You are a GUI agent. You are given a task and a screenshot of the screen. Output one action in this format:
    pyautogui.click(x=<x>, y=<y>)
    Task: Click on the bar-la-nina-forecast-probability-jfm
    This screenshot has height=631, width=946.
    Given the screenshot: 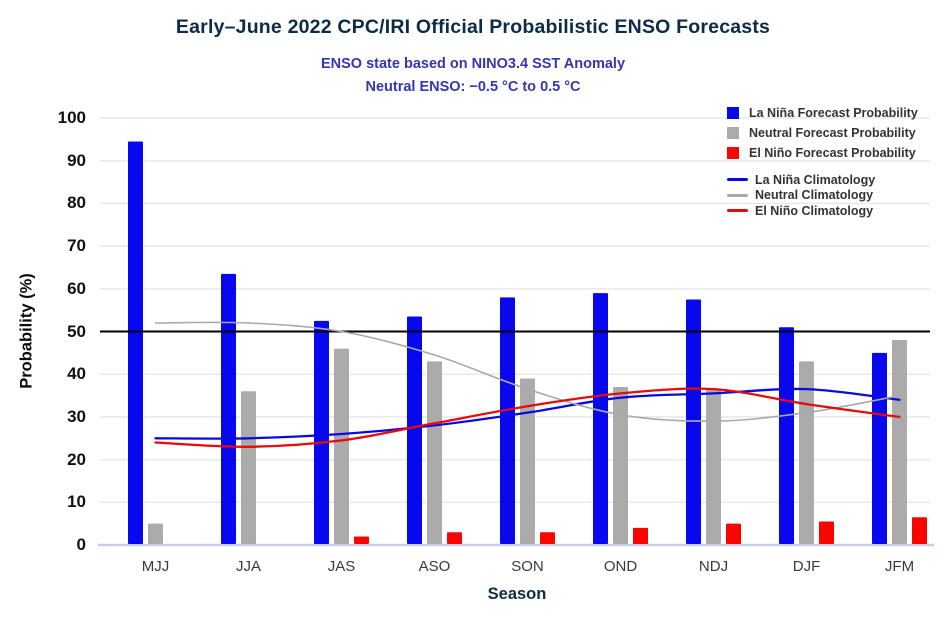 What is the action you would take?
    pyautogui.click(x=879, y=448)
    